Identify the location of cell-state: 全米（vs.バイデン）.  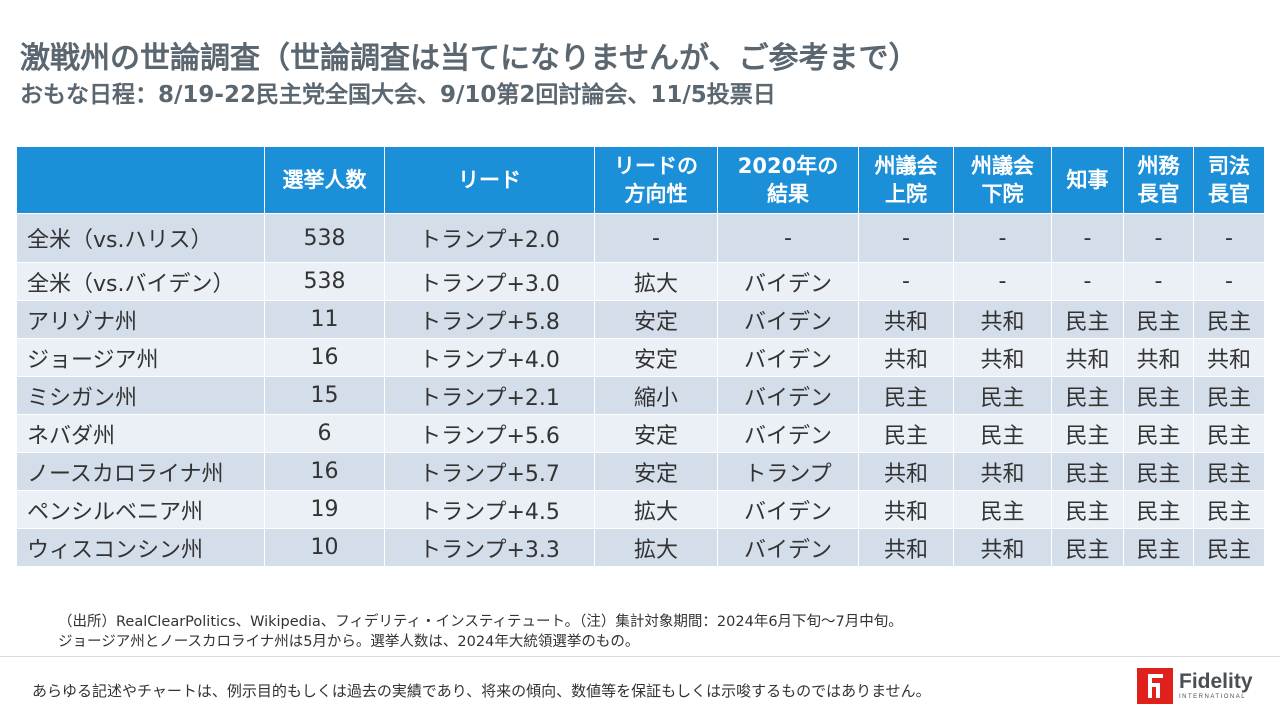
(140, 281).